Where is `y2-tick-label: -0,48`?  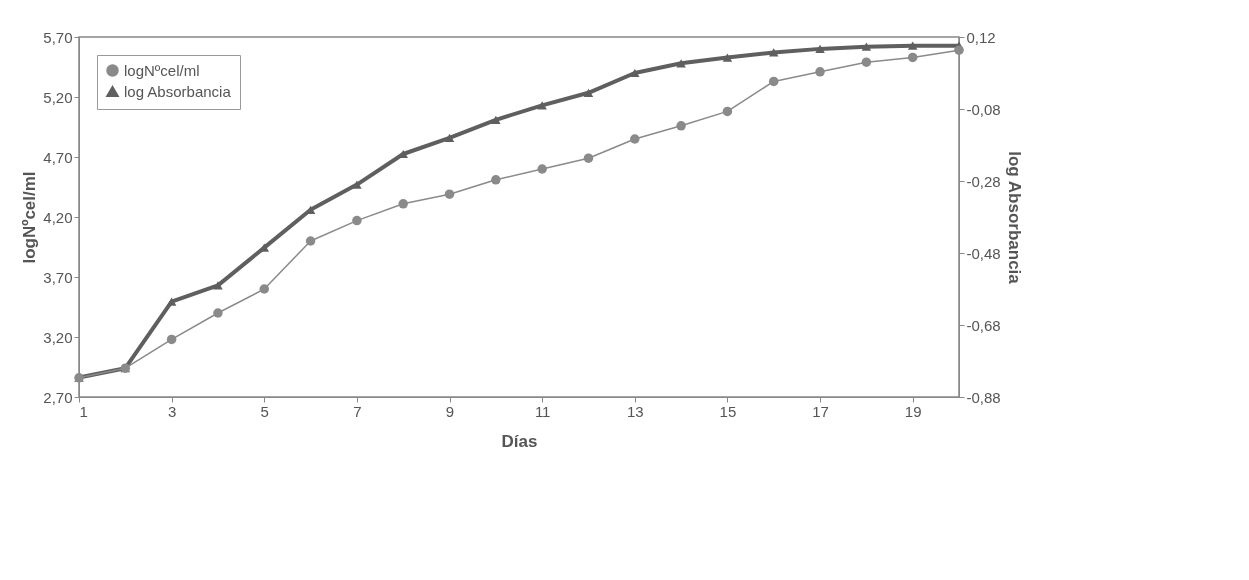 y2-tick-label: -0,48 is located at coordinates (983, 253).